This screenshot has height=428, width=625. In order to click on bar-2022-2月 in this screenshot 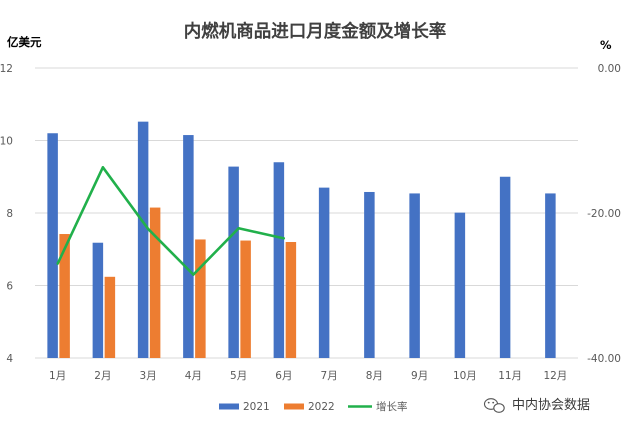, I will do `click(110, 317)`.